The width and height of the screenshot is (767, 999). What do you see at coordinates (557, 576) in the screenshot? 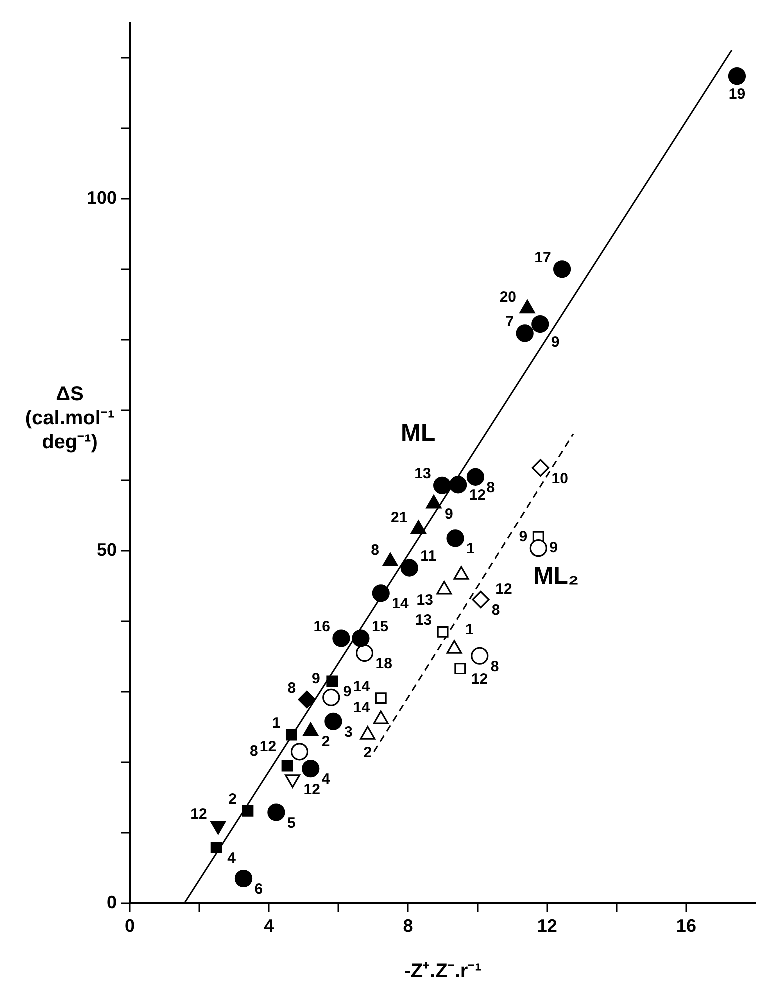
I see `annotation: ML₂` at bounding box center [557, 576].